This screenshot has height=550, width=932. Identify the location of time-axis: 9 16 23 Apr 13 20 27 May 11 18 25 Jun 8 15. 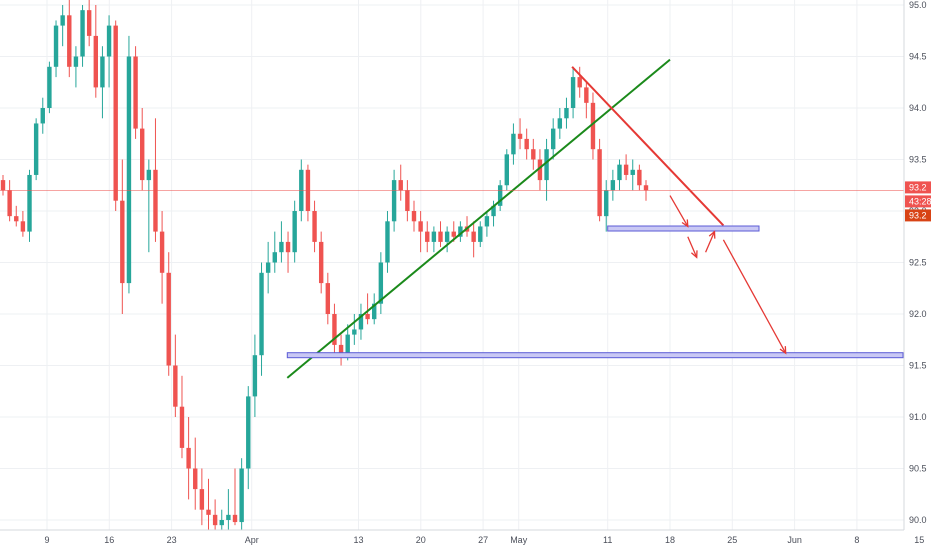
(484, 540).